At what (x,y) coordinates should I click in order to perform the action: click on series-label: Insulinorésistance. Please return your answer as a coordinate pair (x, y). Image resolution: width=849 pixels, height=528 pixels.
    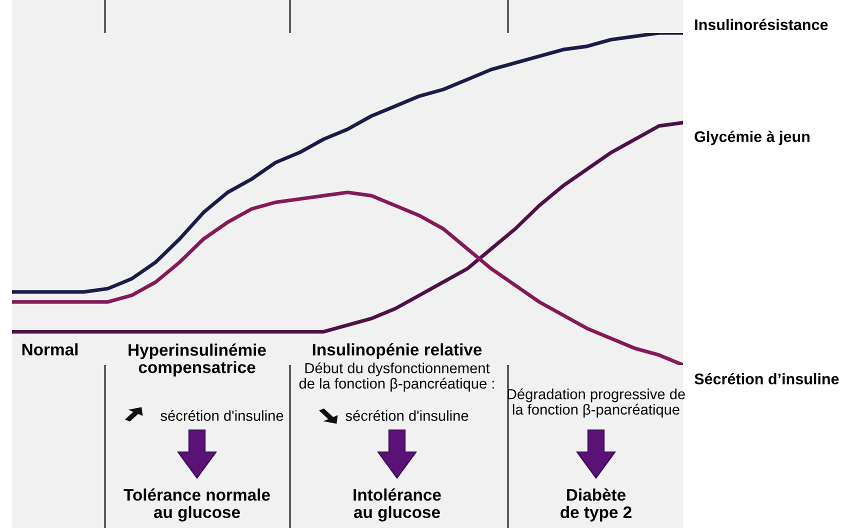
    Looking at the image, I should click on (761, 24).